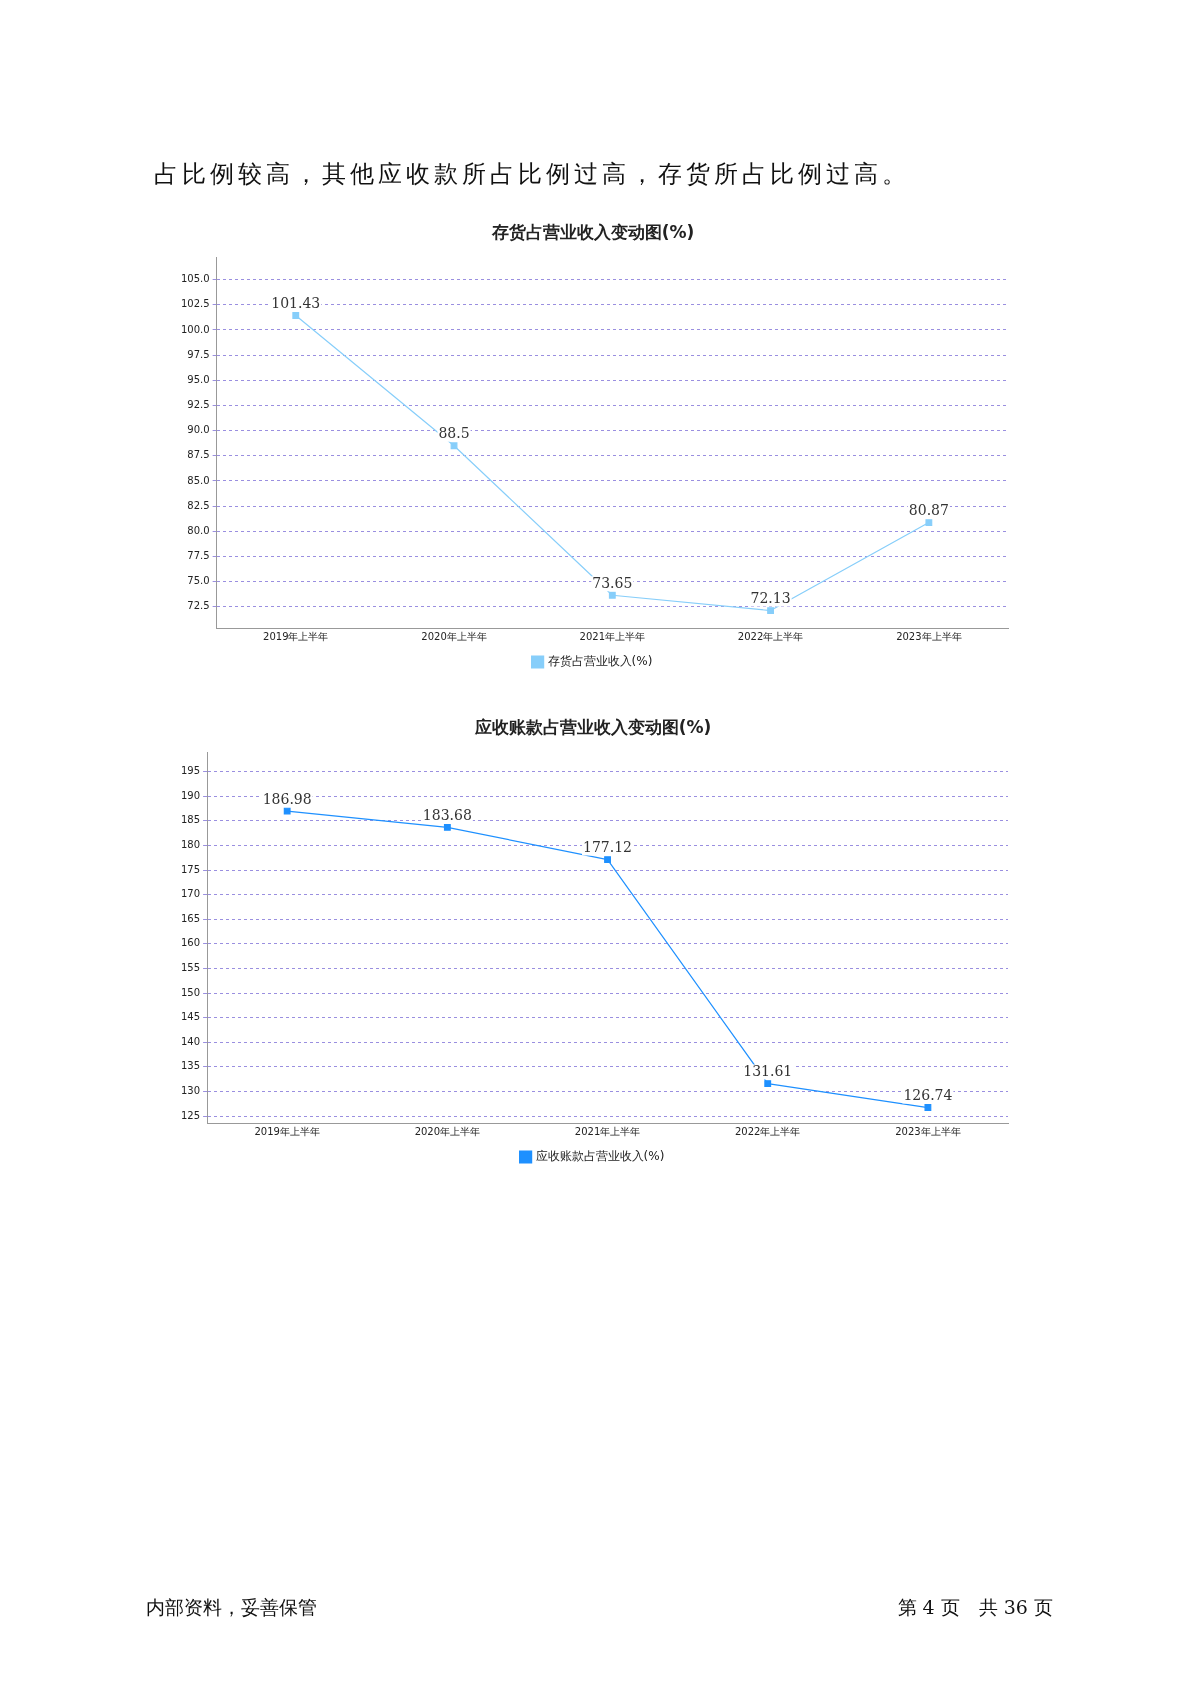 This screenshot has height=1684, width=1191. Describe the element at coordinates (608, 847) in the screenshot. I see `data-label: 177.12` at that location.